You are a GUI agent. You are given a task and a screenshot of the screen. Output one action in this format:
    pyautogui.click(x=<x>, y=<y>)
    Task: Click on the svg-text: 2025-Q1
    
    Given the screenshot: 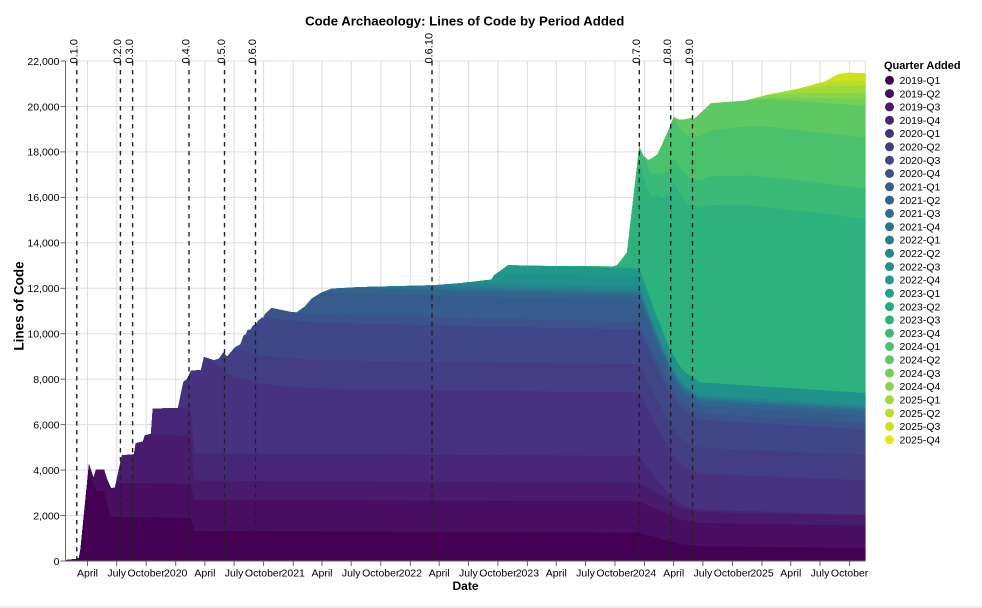 What is the action you would take?
    pyautogui.click(x=920, y=400)
    